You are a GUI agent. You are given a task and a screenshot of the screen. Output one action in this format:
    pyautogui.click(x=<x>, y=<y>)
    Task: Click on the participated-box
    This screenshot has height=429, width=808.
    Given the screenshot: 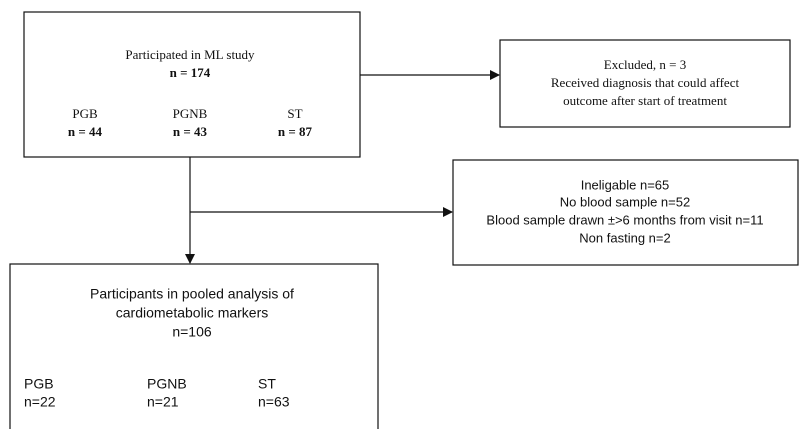 What is the action you would take?
    pyautogui.click(x=192, y=84)
    